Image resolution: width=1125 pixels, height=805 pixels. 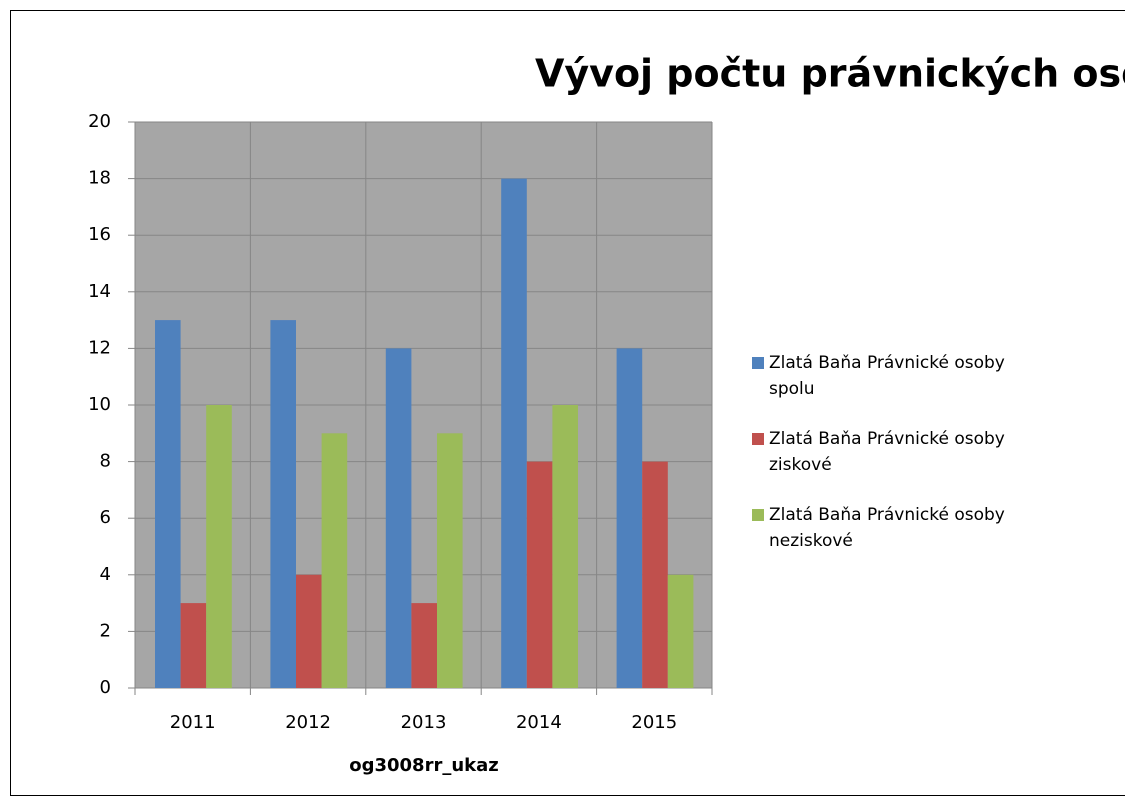 I want to click on legend-label: Zlatá Baňa Právnické osoby spolu, so click(x=887, y=376).